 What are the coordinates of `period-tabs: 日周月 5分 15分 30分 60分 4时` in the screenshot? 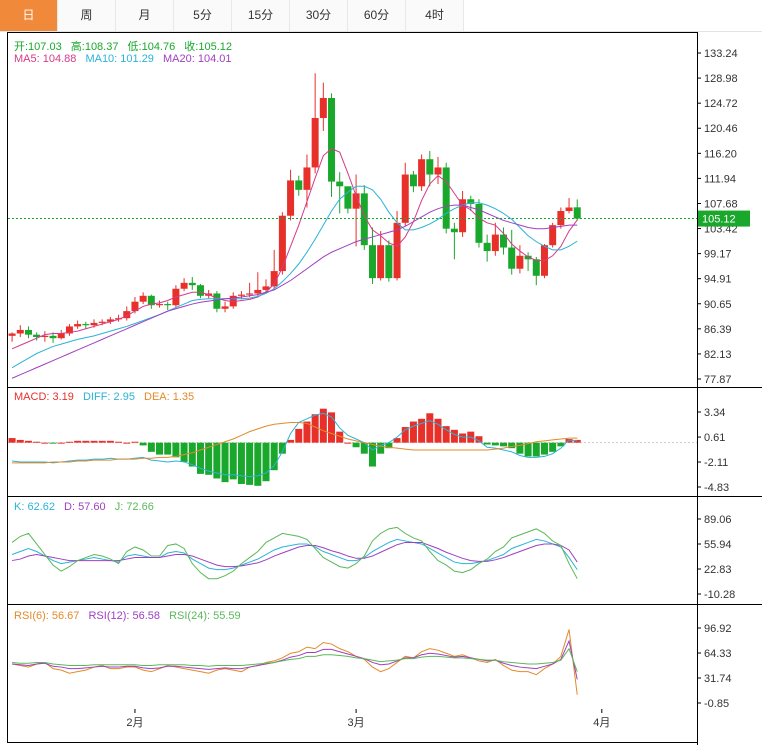 It's located at (381, 16).